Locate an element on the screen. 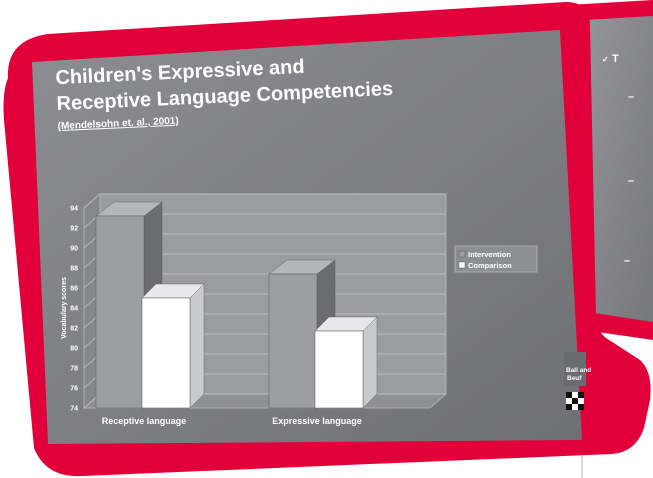 This screenshot has width=653, height=478. second-slide-dash-1: – is located at coordinates (631, 97).